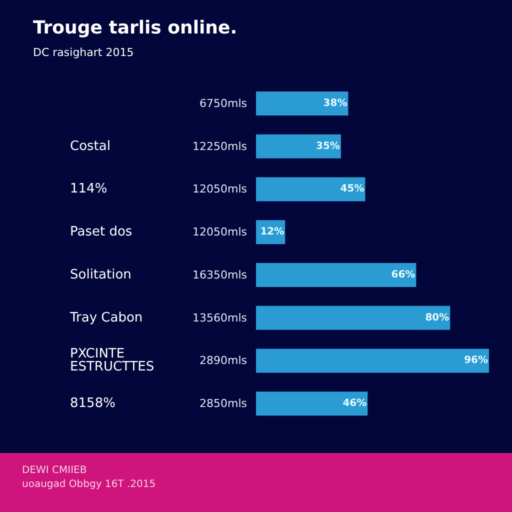  Describe the element at coordinates (220, 275) in the screenshot. I see `text: 16350mls` at that location.